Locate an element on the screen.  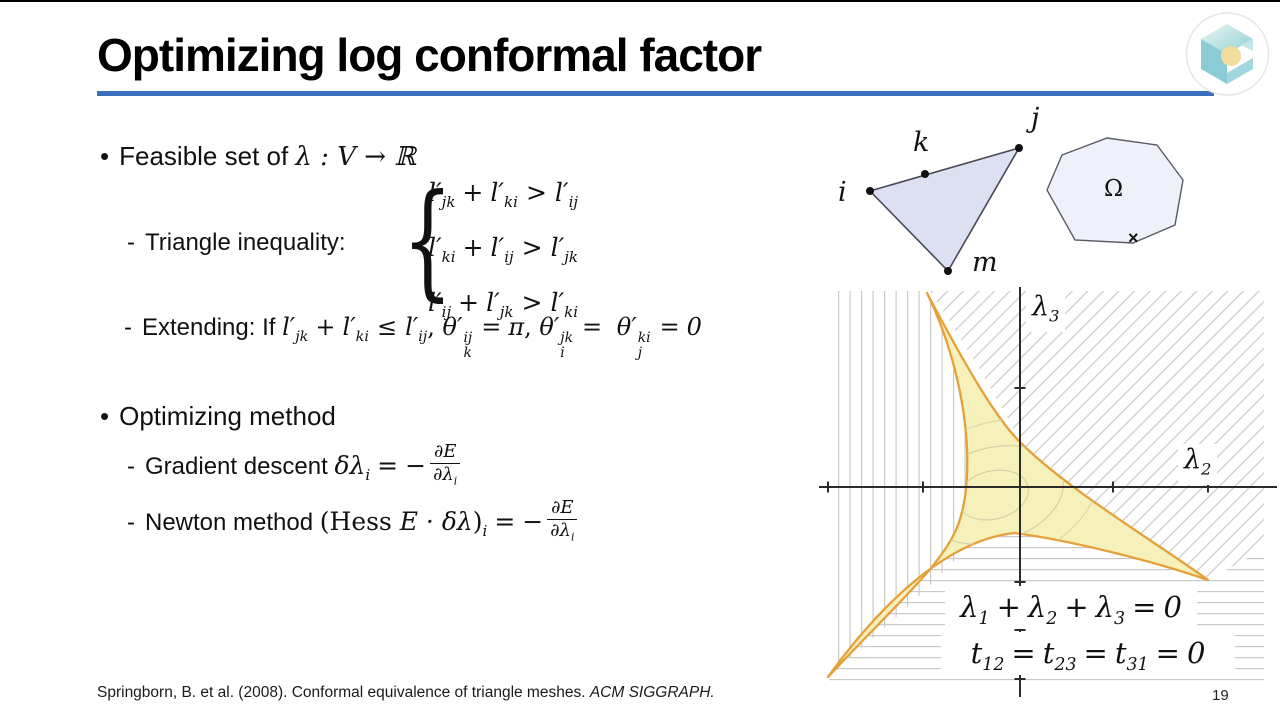
fraction-denominator: ∂λ is located at coordinates (443, 474).